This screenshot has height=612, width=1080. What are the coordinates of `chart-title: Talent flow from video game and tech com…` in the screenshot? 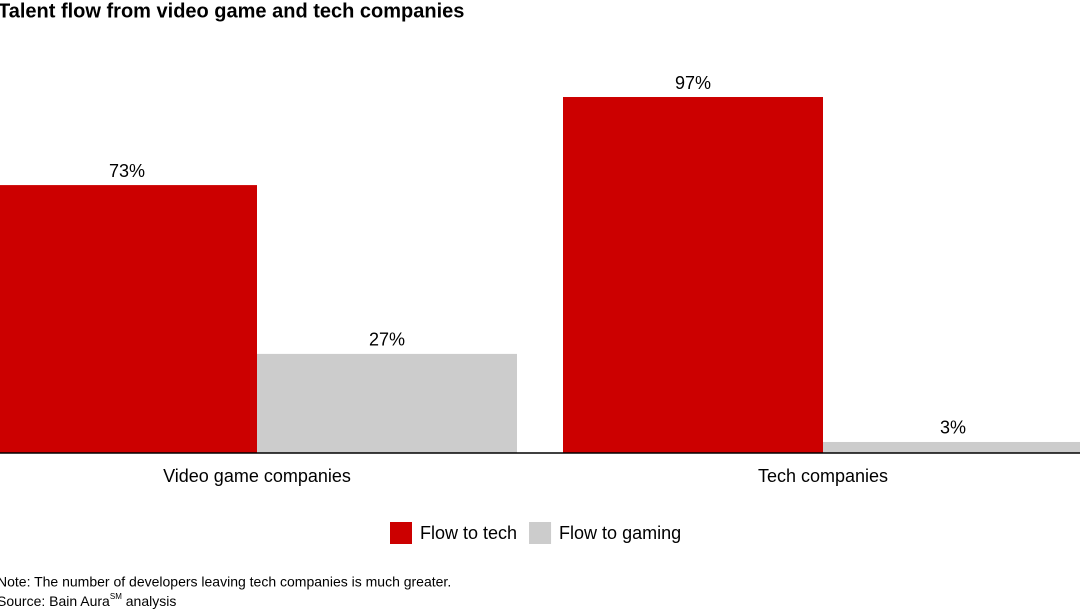 It's located at (232, 11).